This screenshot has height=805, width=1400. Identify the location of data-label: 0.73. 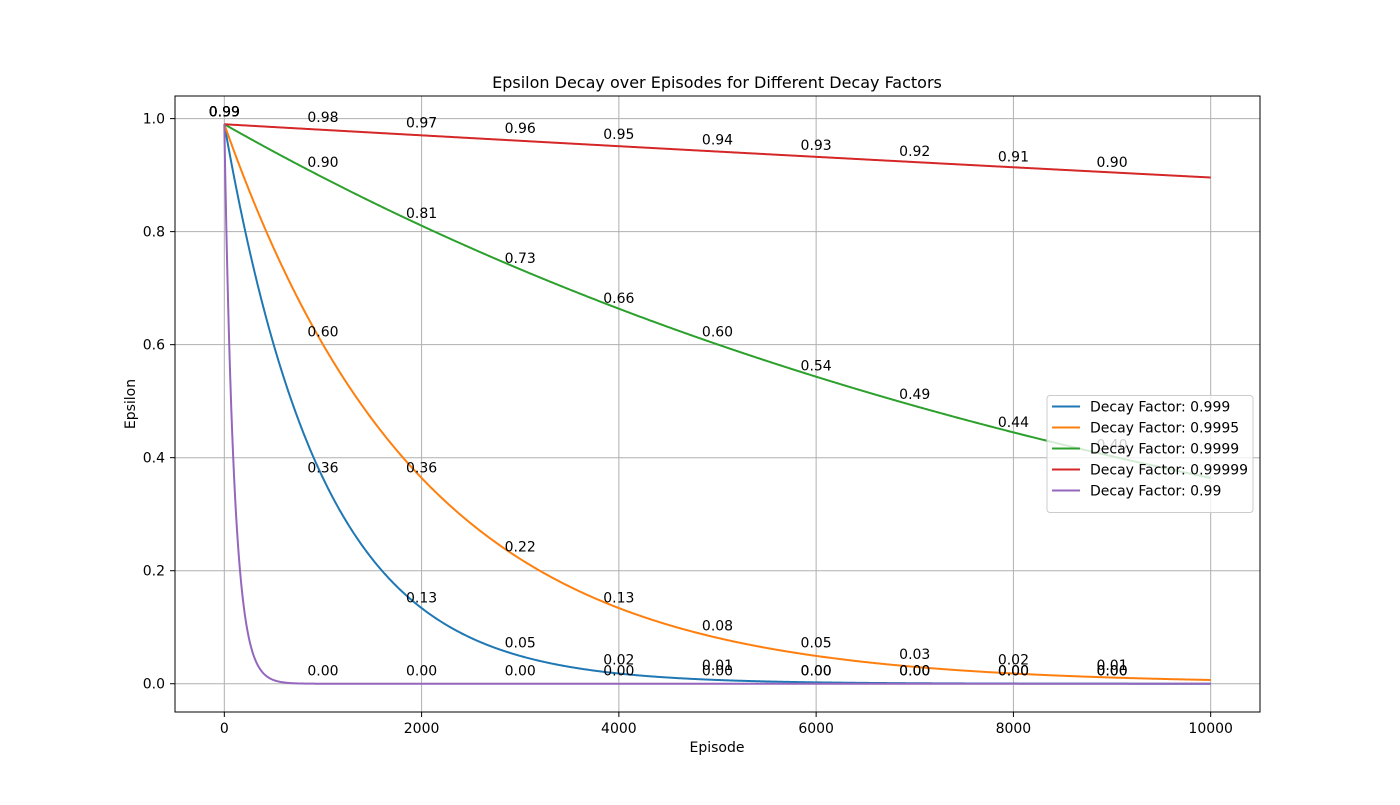
(520, 259).